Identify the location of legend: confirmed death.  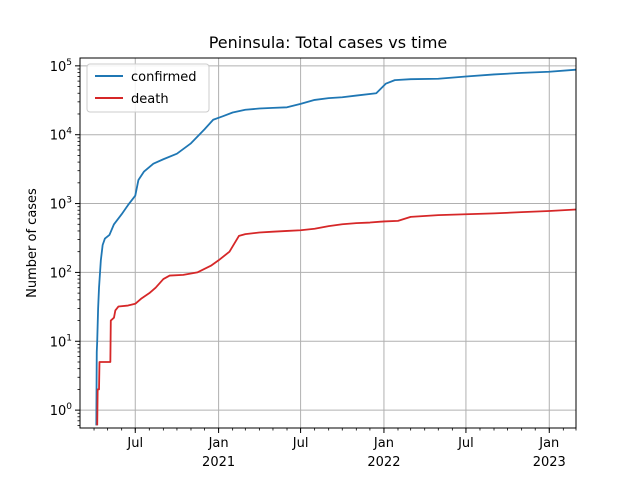
(148, 88).